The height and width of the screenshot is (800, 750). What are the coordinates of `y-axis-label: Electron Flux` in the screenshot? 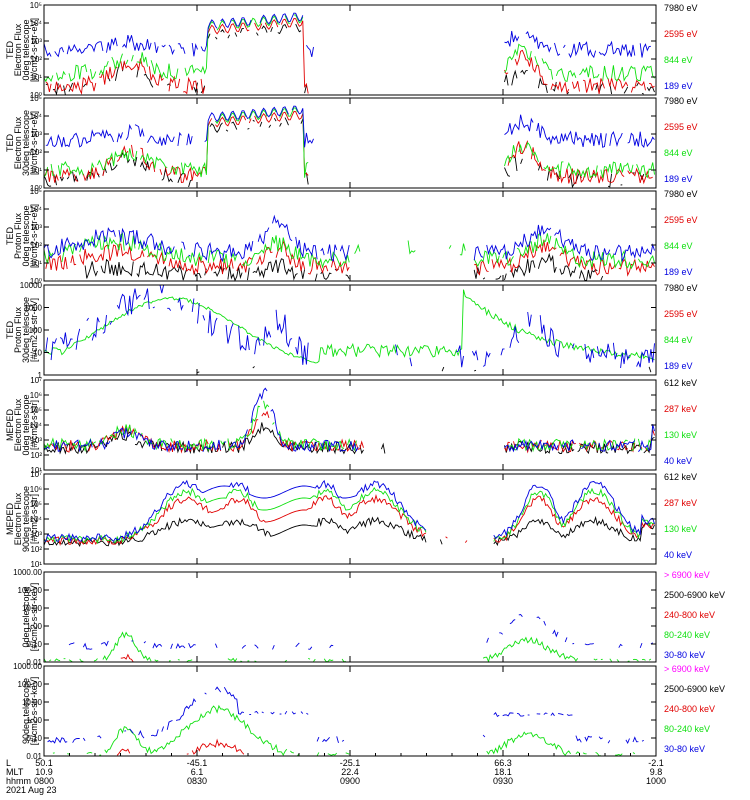 It's located at (18, 424).